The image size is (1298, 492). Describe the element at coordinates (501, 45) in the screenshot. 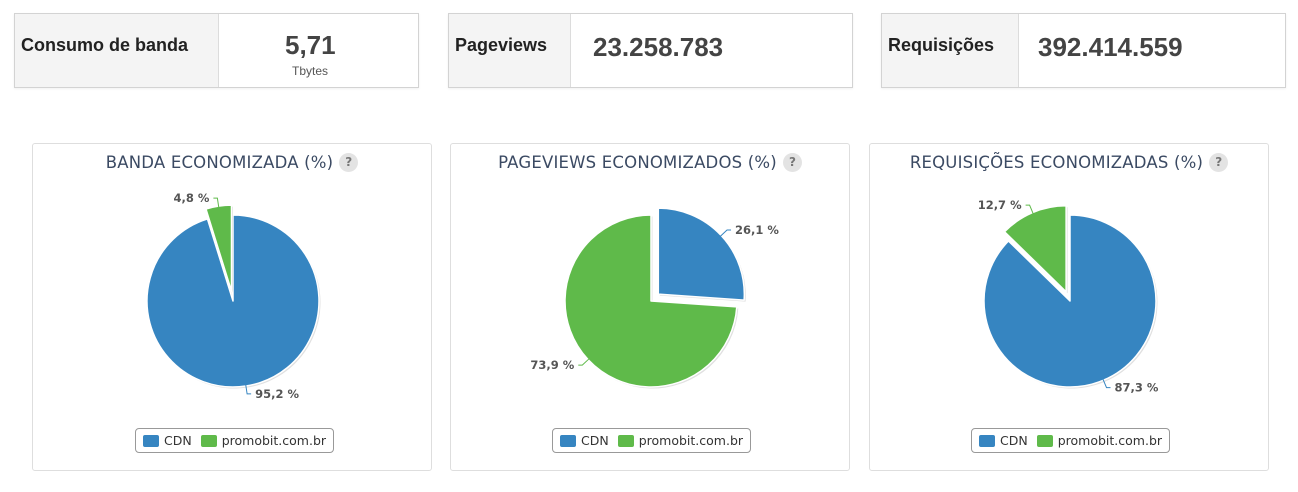

I see `stat-label: Pageviews` at that location.